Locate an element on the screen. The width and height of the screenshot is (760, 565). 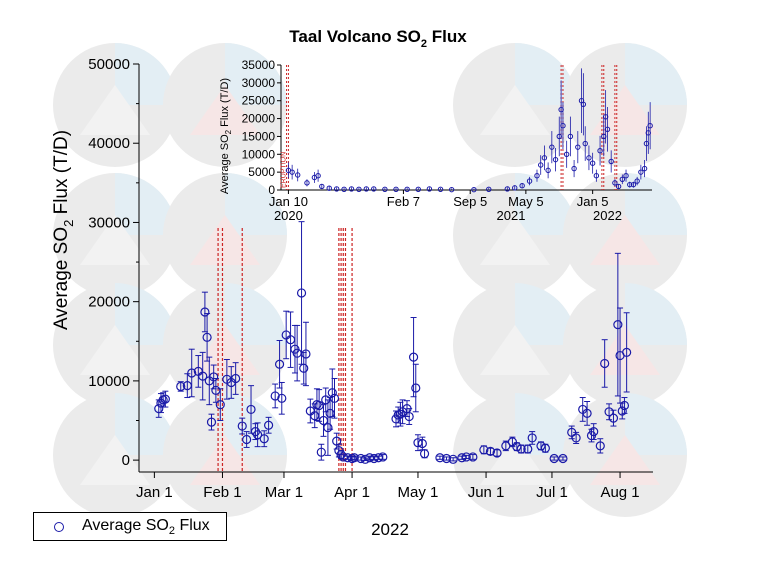
y-axis-label: Average SO2 Flux (T/D) is located at coordinates (63, 230).